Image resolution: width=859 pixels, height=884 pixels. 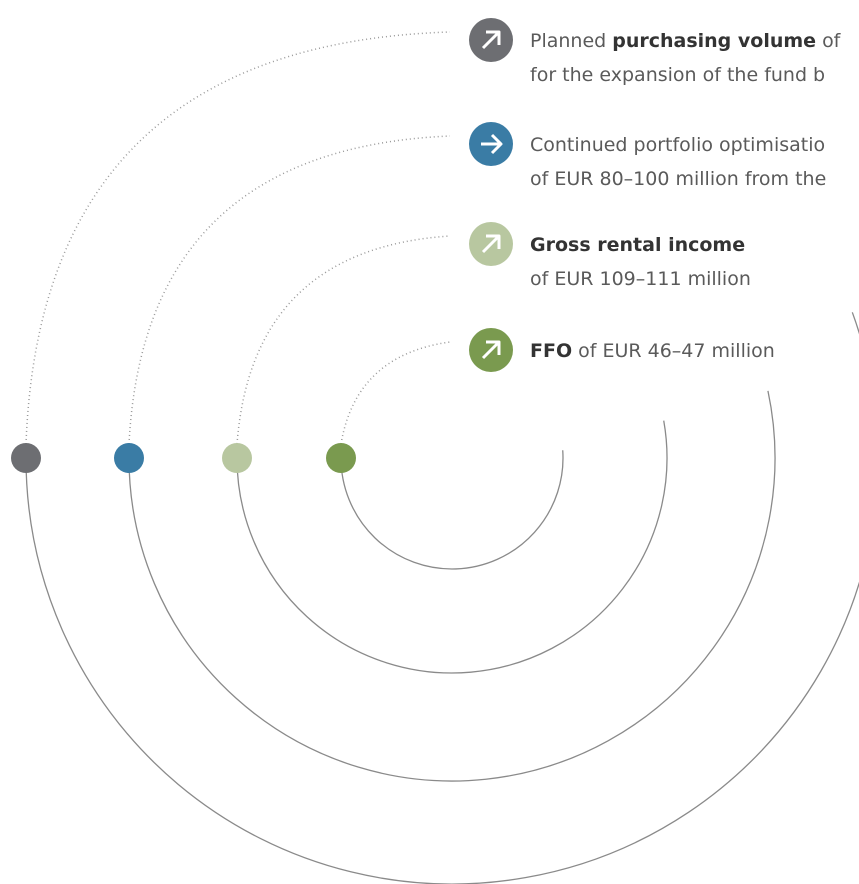 I want to click on text-run: of EUR 80–100 million from the, so click(x=678, y=179).